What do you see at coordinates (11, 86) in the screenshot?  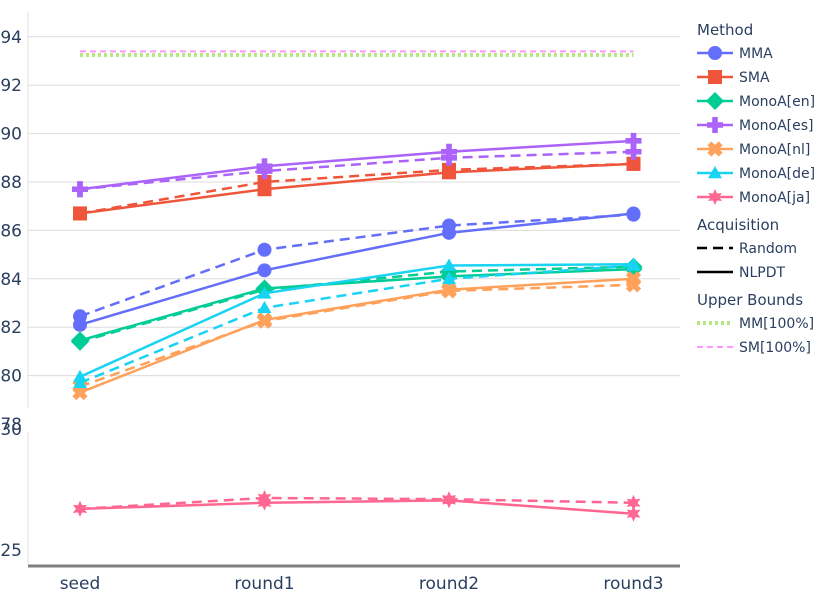 I see `y-tick-label: 92` at bounding box center [11, 86].